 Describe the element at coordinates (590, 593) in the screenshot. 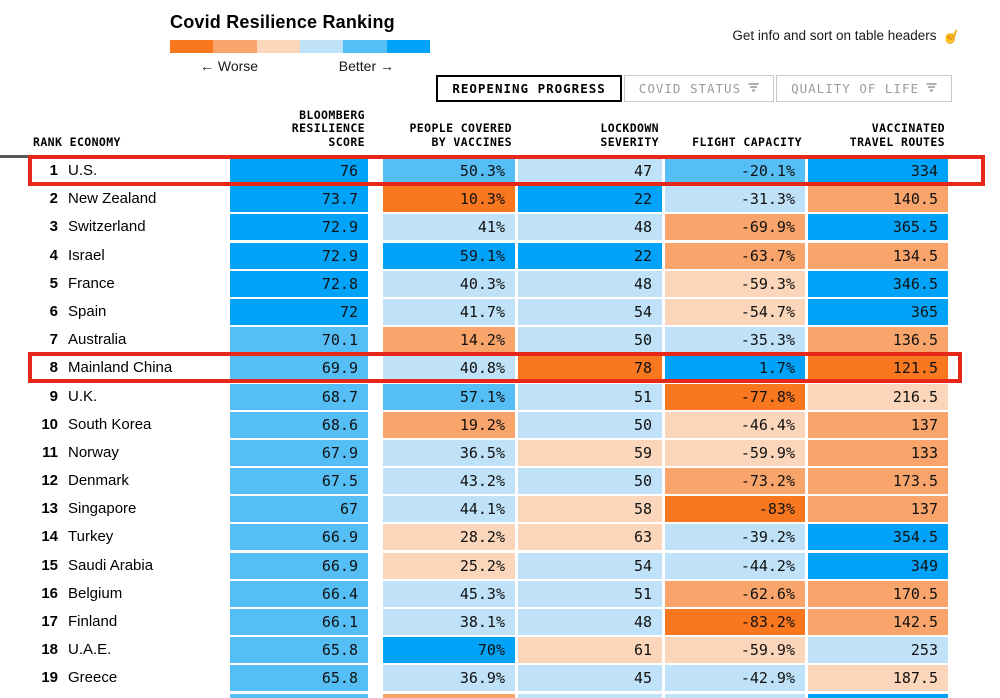

I see `lockdown-cell: 51` at that location.